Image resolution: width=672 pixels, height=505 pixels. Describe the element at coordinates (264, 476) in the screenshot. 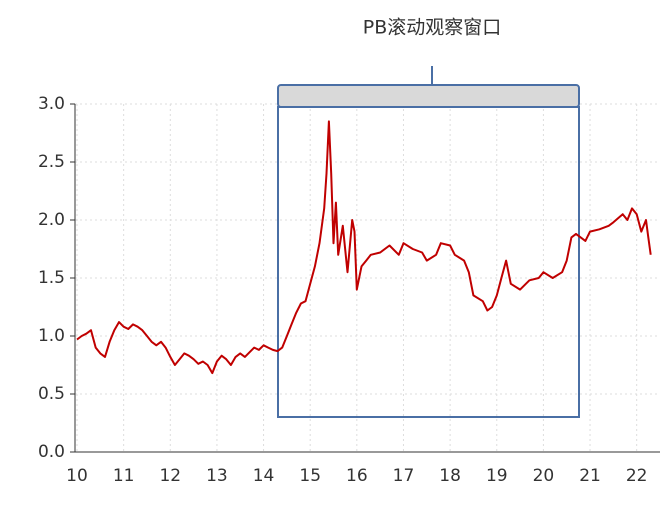

I see `x-tick-label: 14` at that location.